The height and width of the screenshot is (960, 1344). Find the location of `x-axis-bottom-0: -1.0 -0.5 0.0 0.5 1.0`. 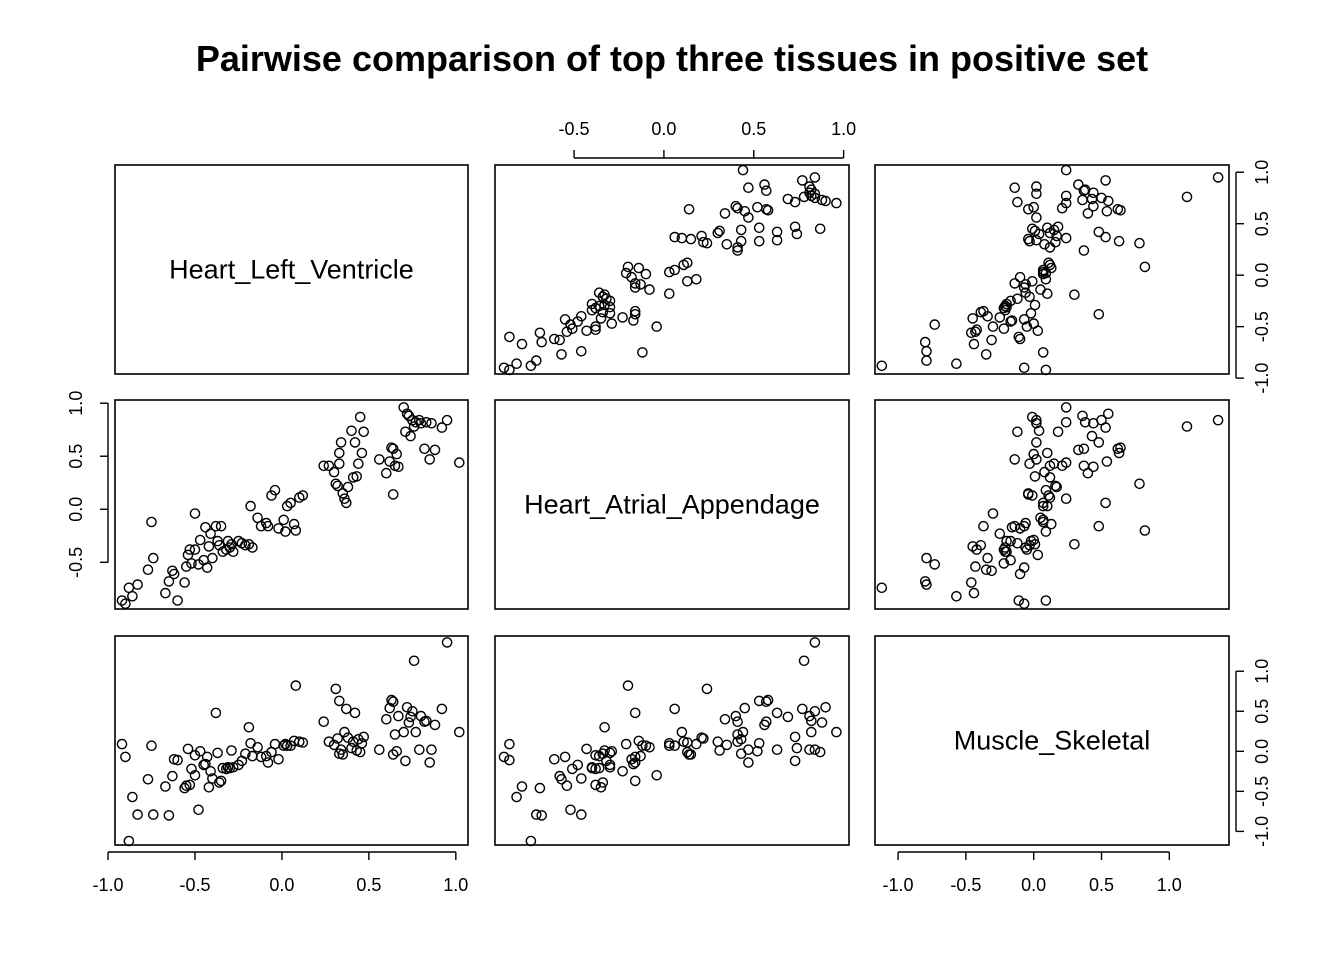

x-axis-bottom-0: -1.0 -0.5 0.0 0.5 1.0 is located at coordinates (280, 873).